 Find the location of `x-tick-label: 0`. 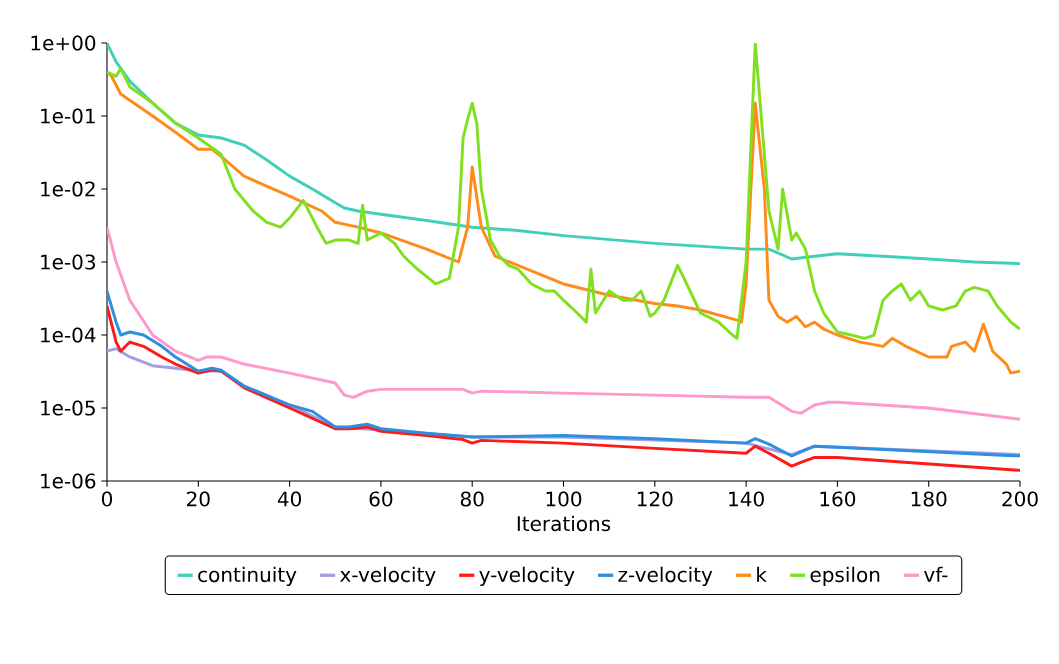

x-tick-label: 0 is located at coordinates (107, 499).